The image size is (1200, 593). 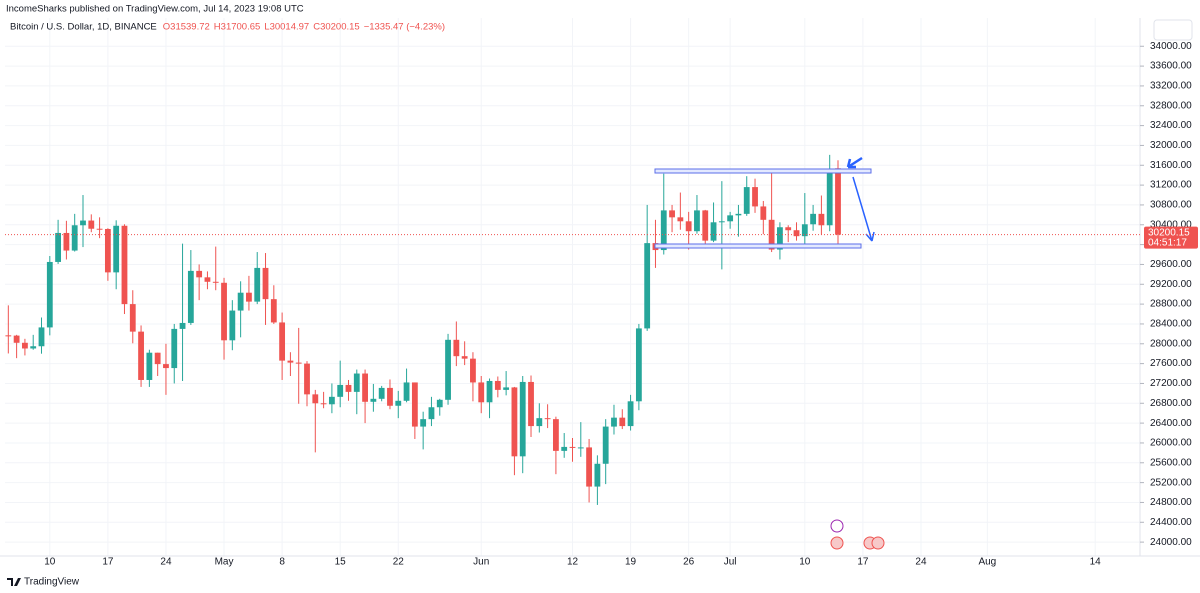 What do you see at coordinates (237, 27) in the screenshot?
I see `high-value: H31700.65` at bounding box center [237, 27].